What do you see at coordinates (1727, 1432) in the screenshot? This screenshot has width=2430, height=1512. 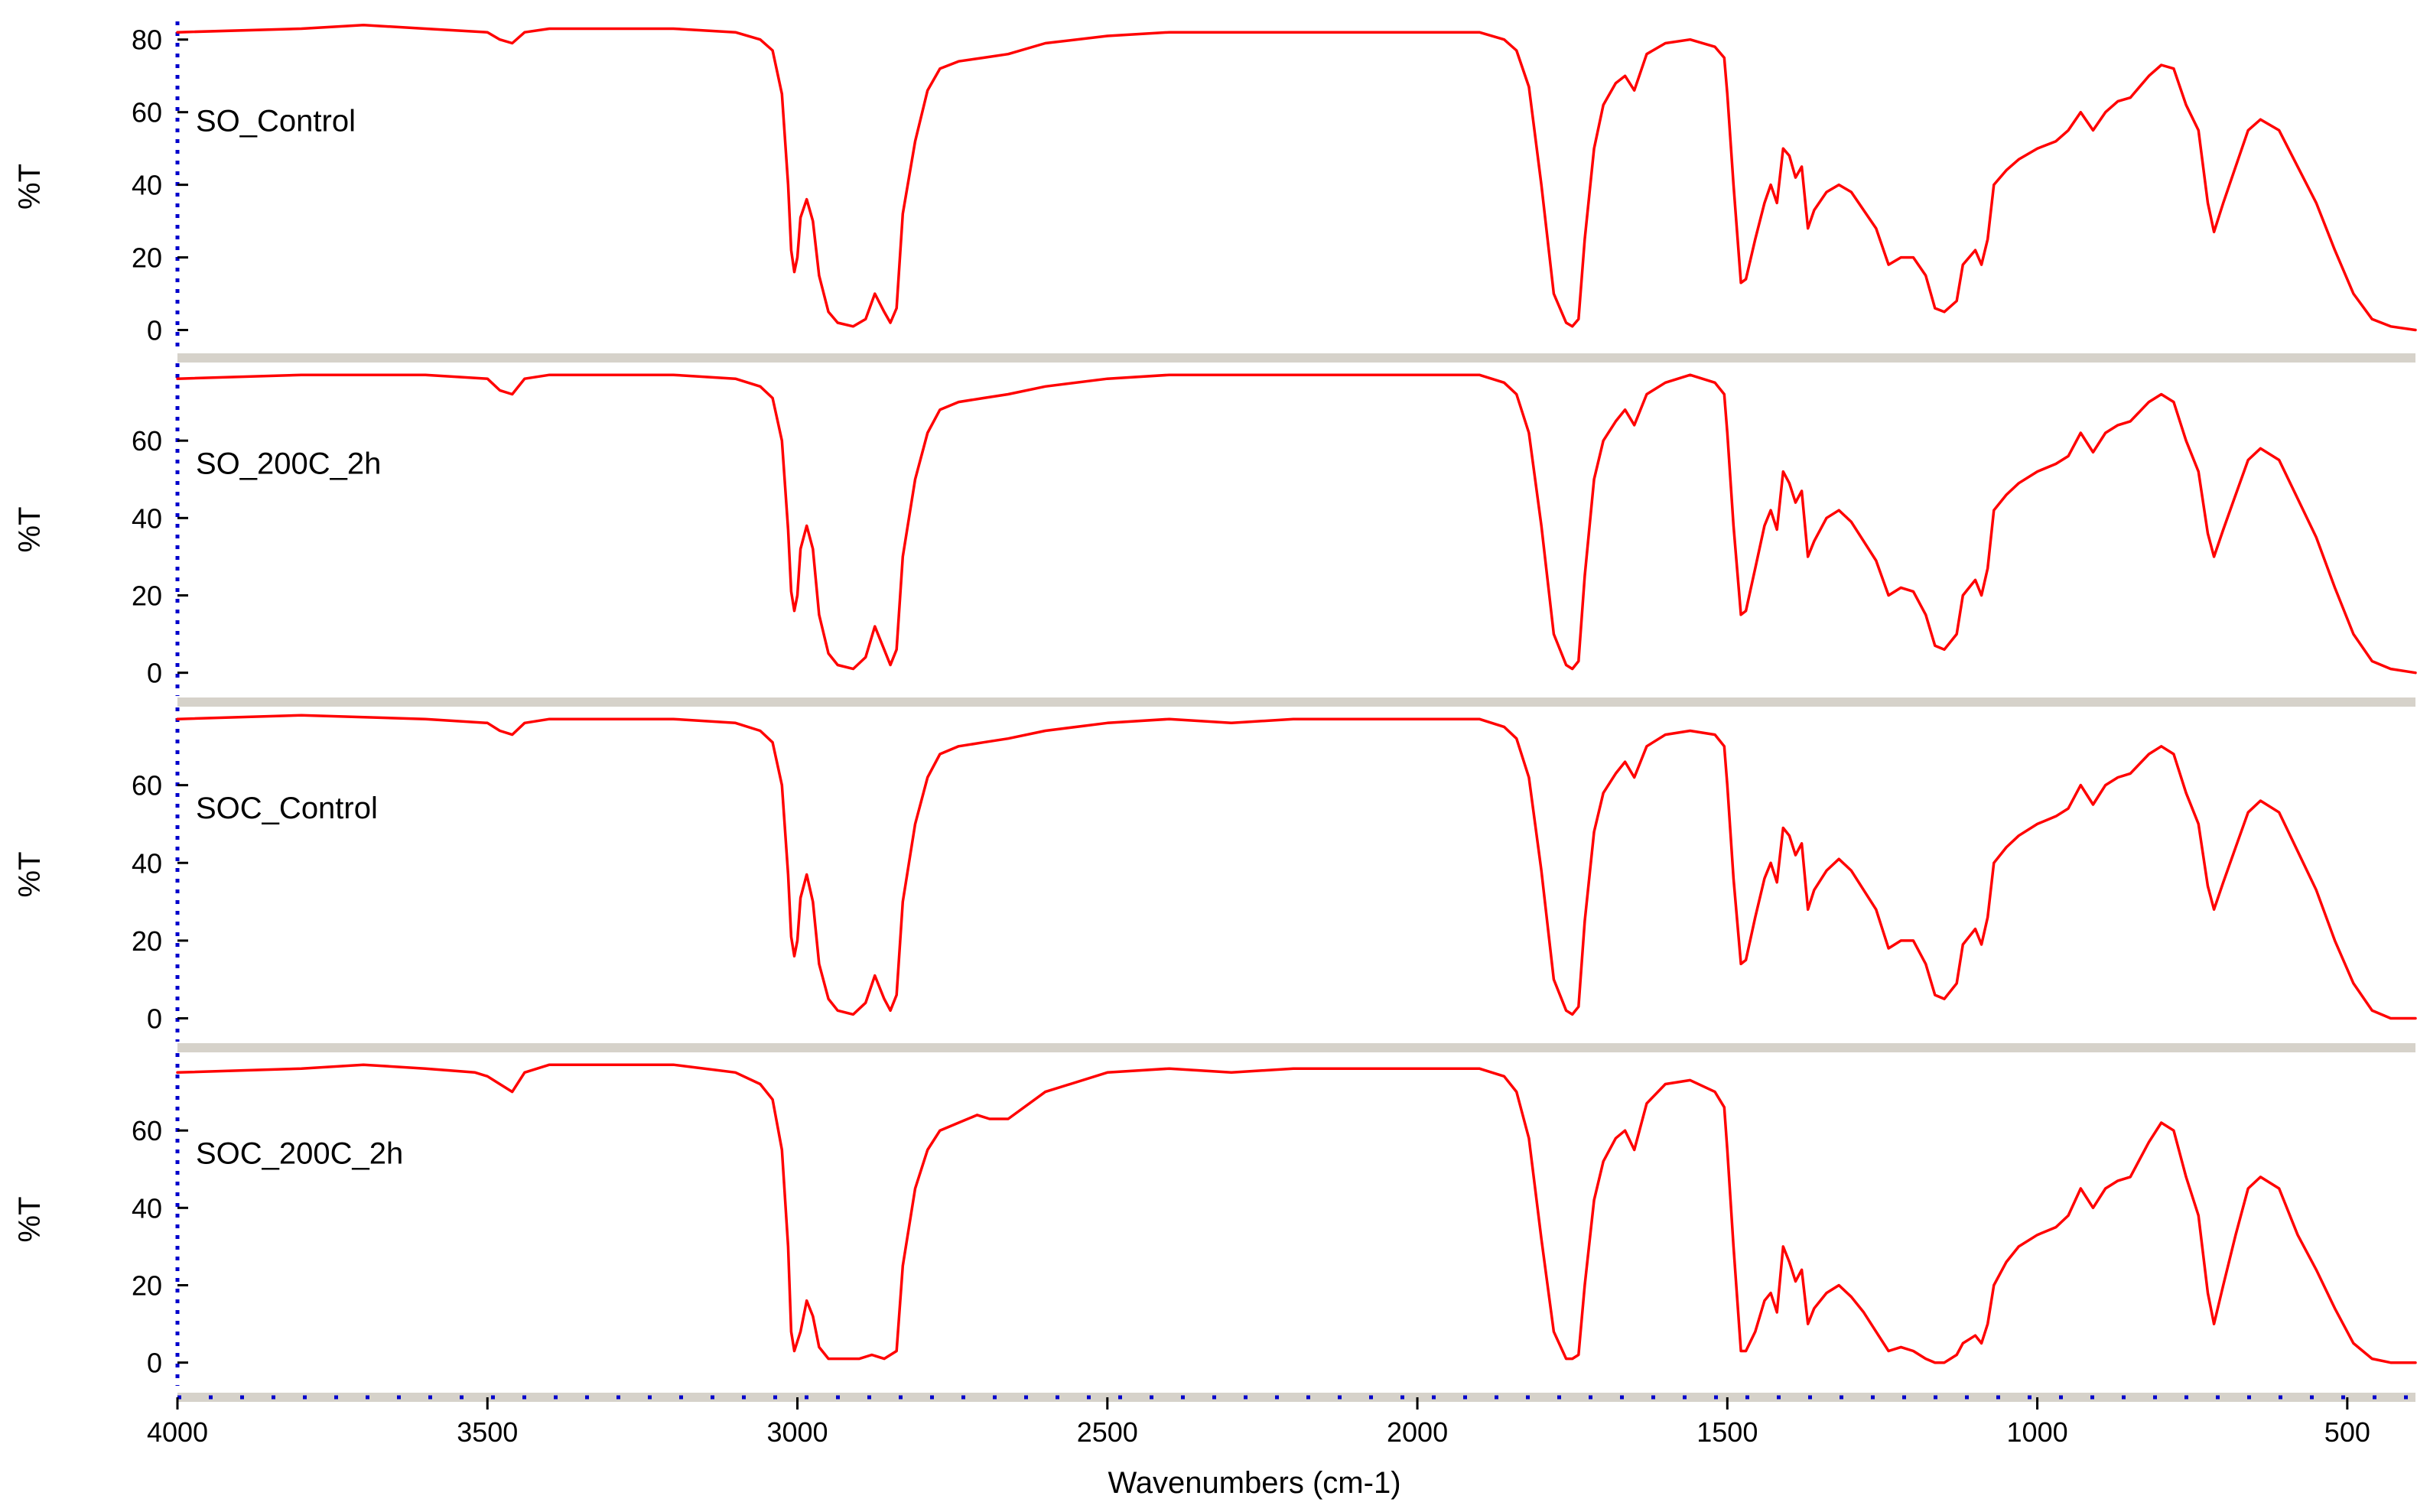 I see `x-tick-label: 1500` at bounding box center [1727, 1432].